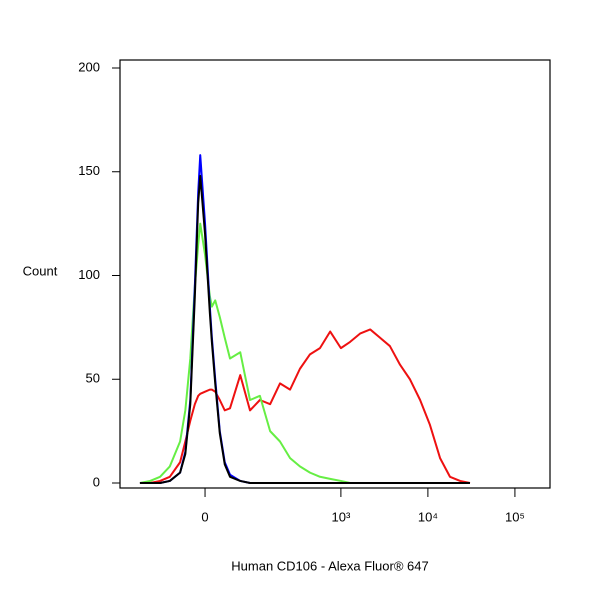  I want to click on y-axis-label: Count, so click(40, 270).